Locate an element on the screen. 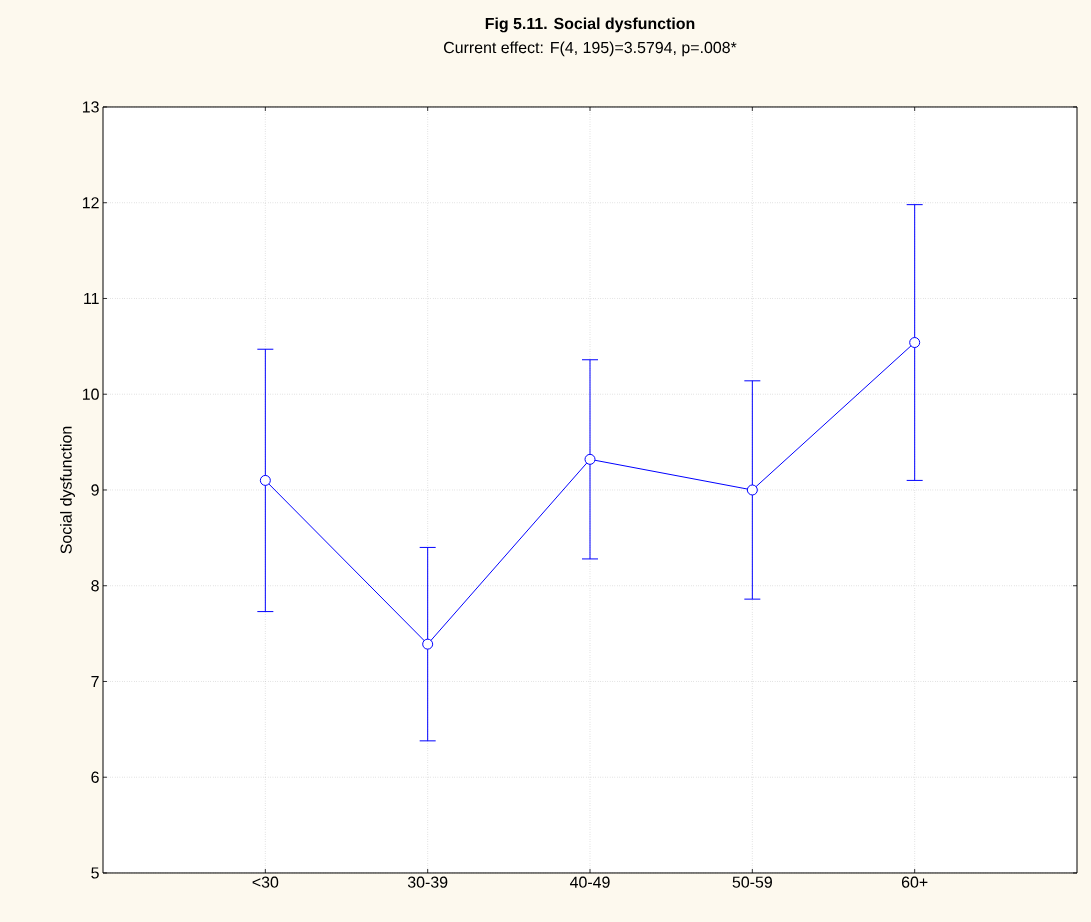 The image size is (1091, 922). x-tick-label: 30-39 is located at coordinates (427, 882).